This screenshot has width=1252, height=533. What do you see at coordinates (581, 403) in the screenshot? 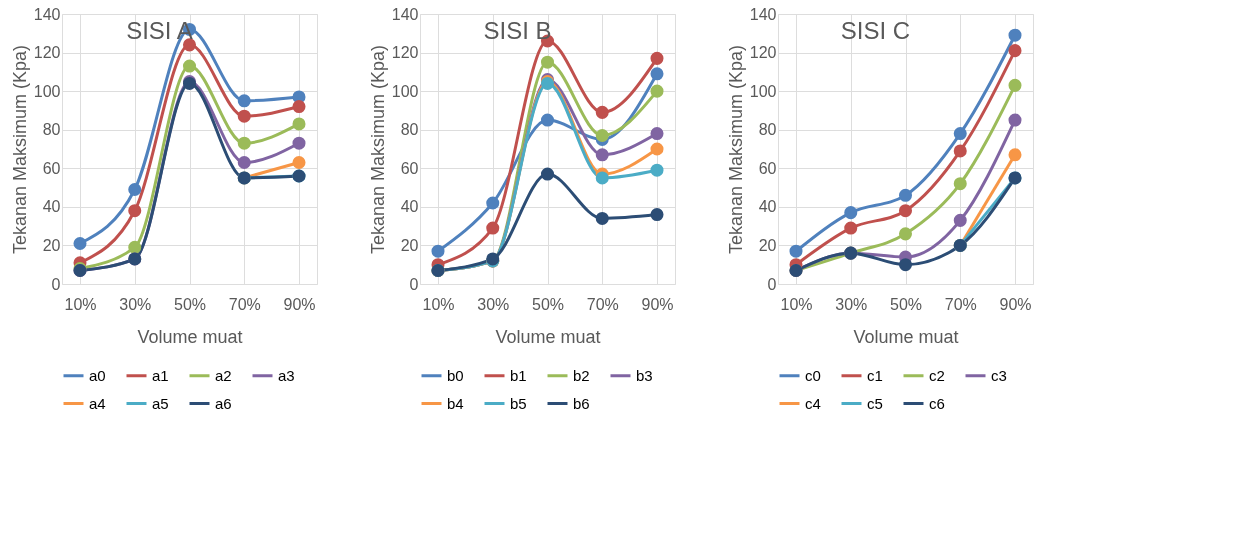
I see `legend-label: b6` at bounding box center [581, 403].